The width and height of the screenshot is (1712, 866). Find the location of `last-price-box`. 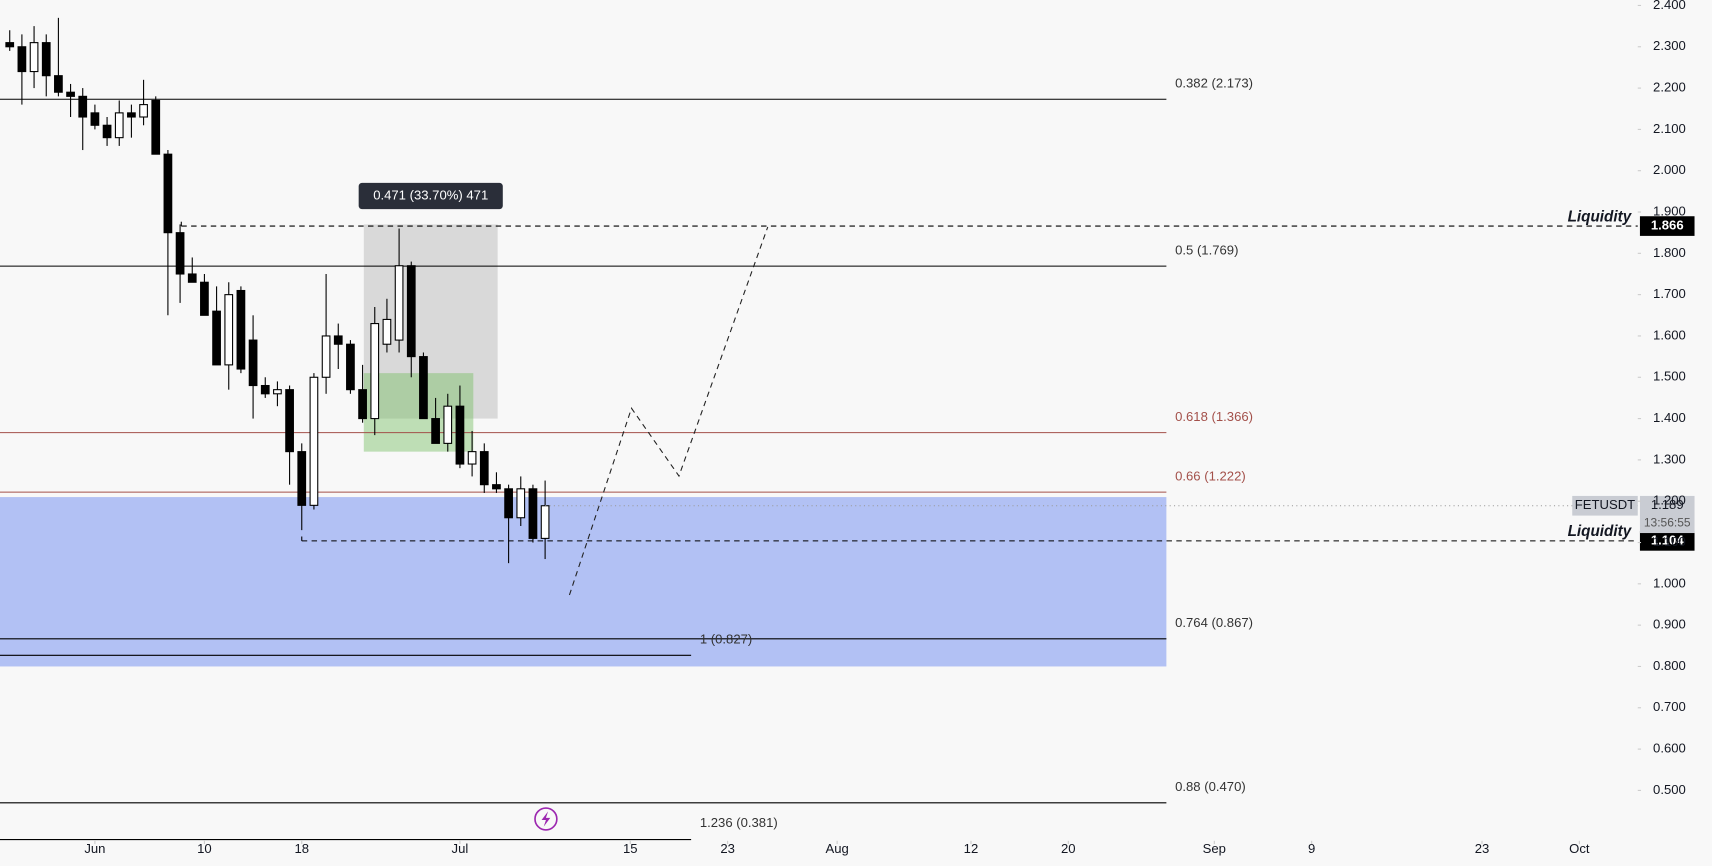

last-price-box is located at coordinates (1667, 514).